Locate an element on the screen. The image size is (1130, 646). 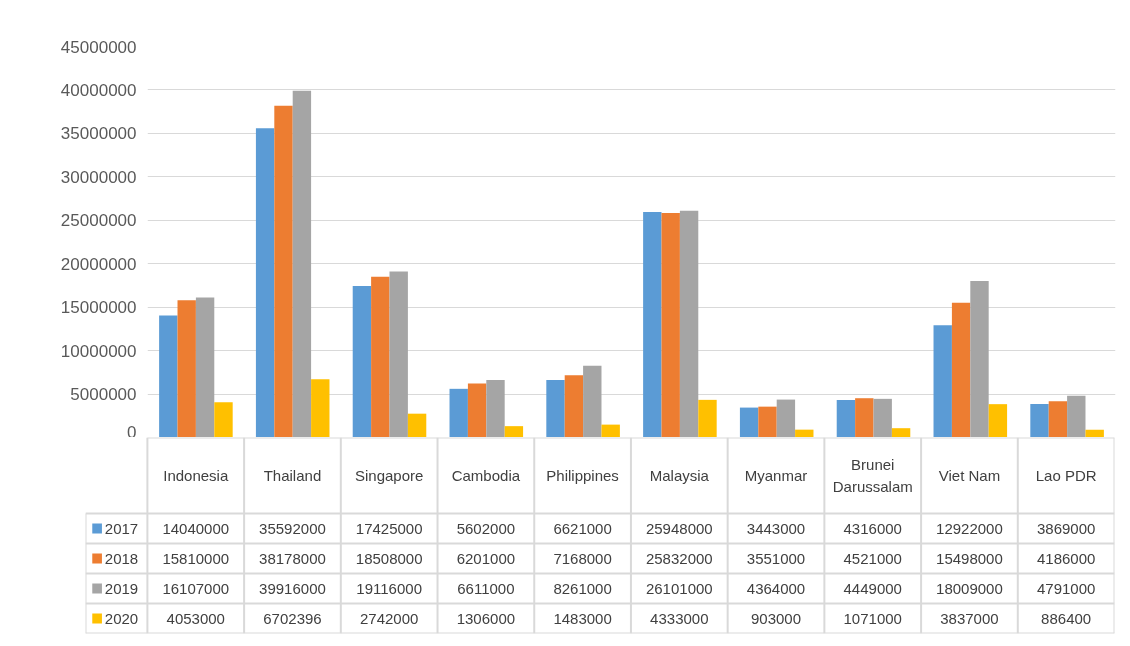
data-label: 17425000 is located at coordinates (389, 528).